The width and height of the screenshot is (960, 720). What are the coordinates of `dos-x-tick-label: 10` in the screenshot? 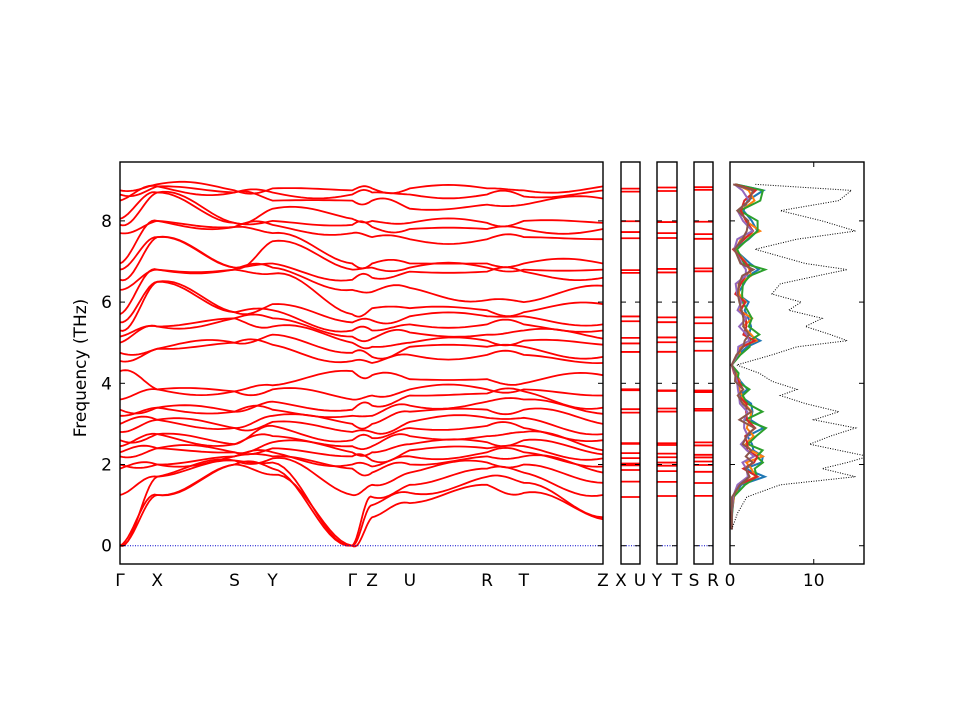 It's located at (814, 581).